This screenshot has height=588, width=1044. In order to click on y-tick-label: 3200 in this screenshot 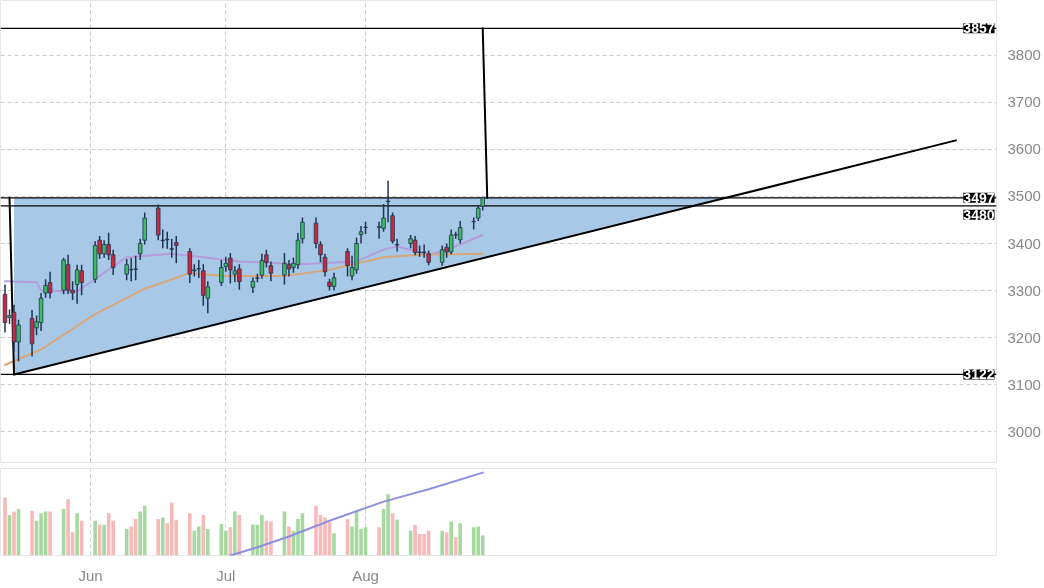, I will do `click(1024, 337)`.